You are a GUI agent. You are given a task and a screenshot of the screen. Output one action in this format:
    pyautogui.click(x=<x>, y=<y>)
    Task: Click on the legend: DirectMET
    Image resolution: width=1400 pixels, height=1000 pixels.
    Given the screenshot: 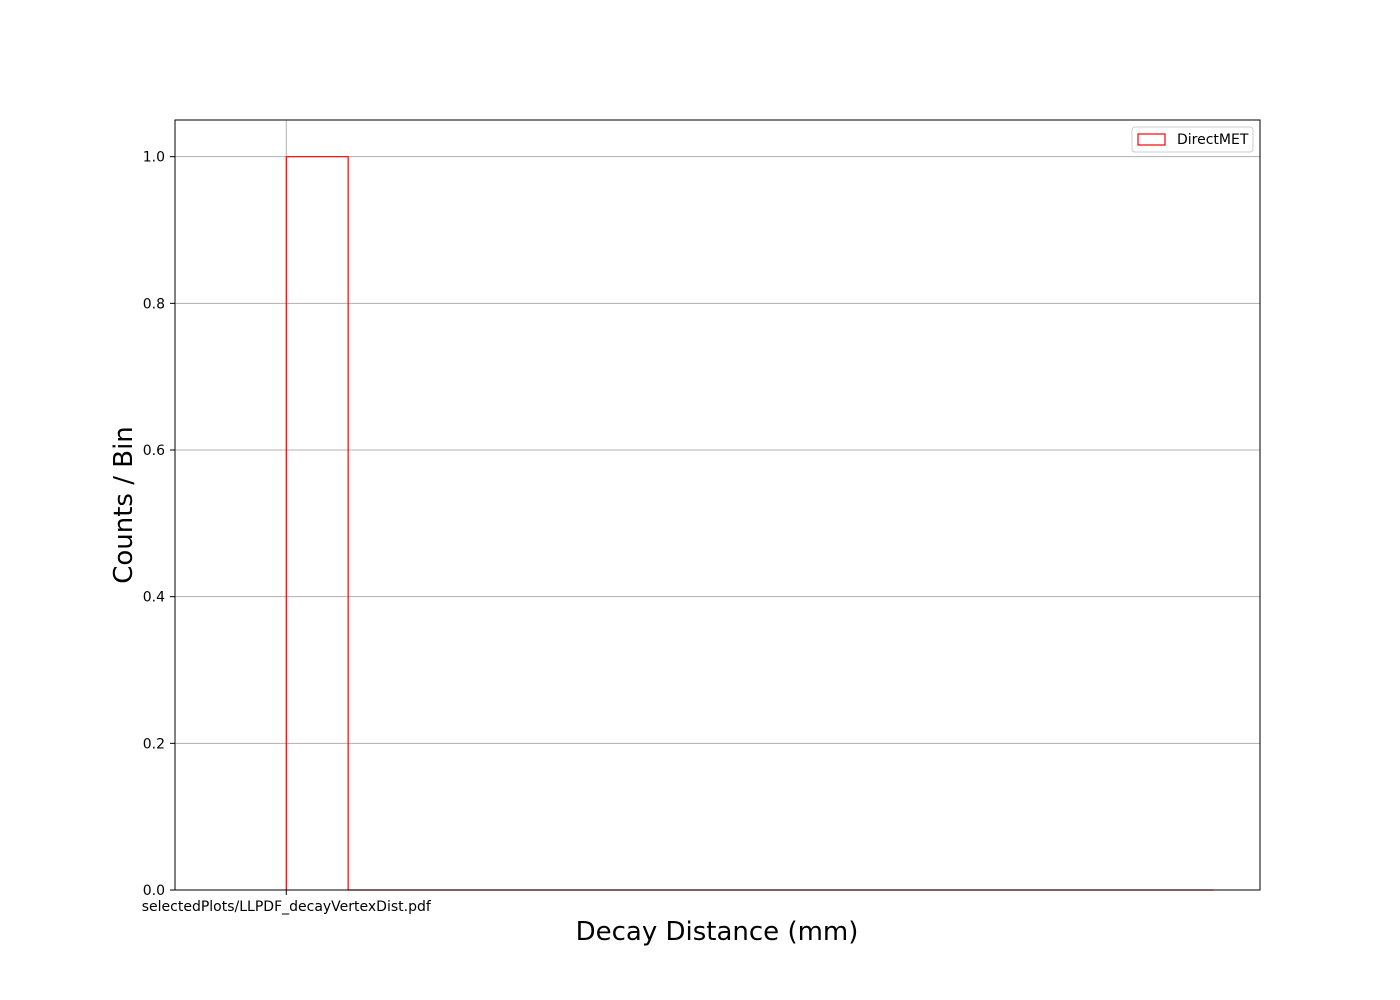 What is the action you would take?
    pyautogui.click(x=1192, y=139)
    